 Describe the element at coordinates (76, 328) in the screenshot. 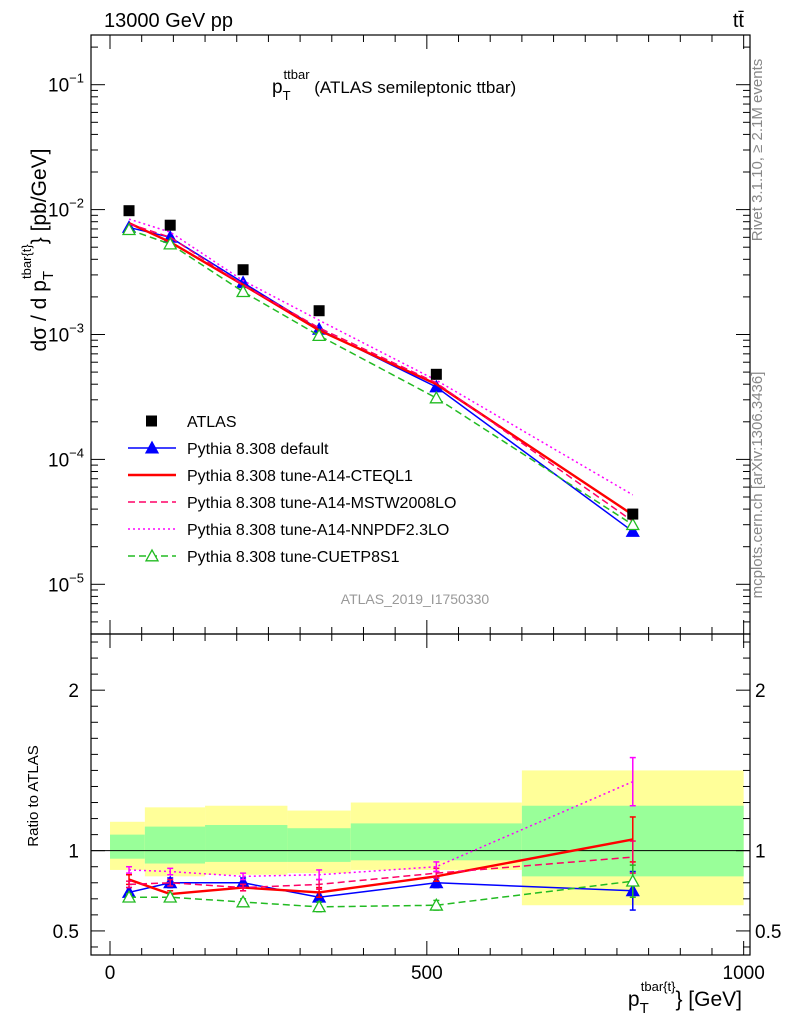

I see `y-tick-exponent: −3` at that location.